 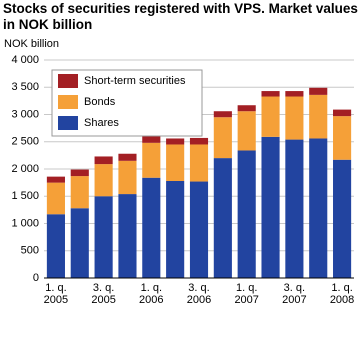 I want to click on y-tick-label: 3 000, so click(x=25, y=114).